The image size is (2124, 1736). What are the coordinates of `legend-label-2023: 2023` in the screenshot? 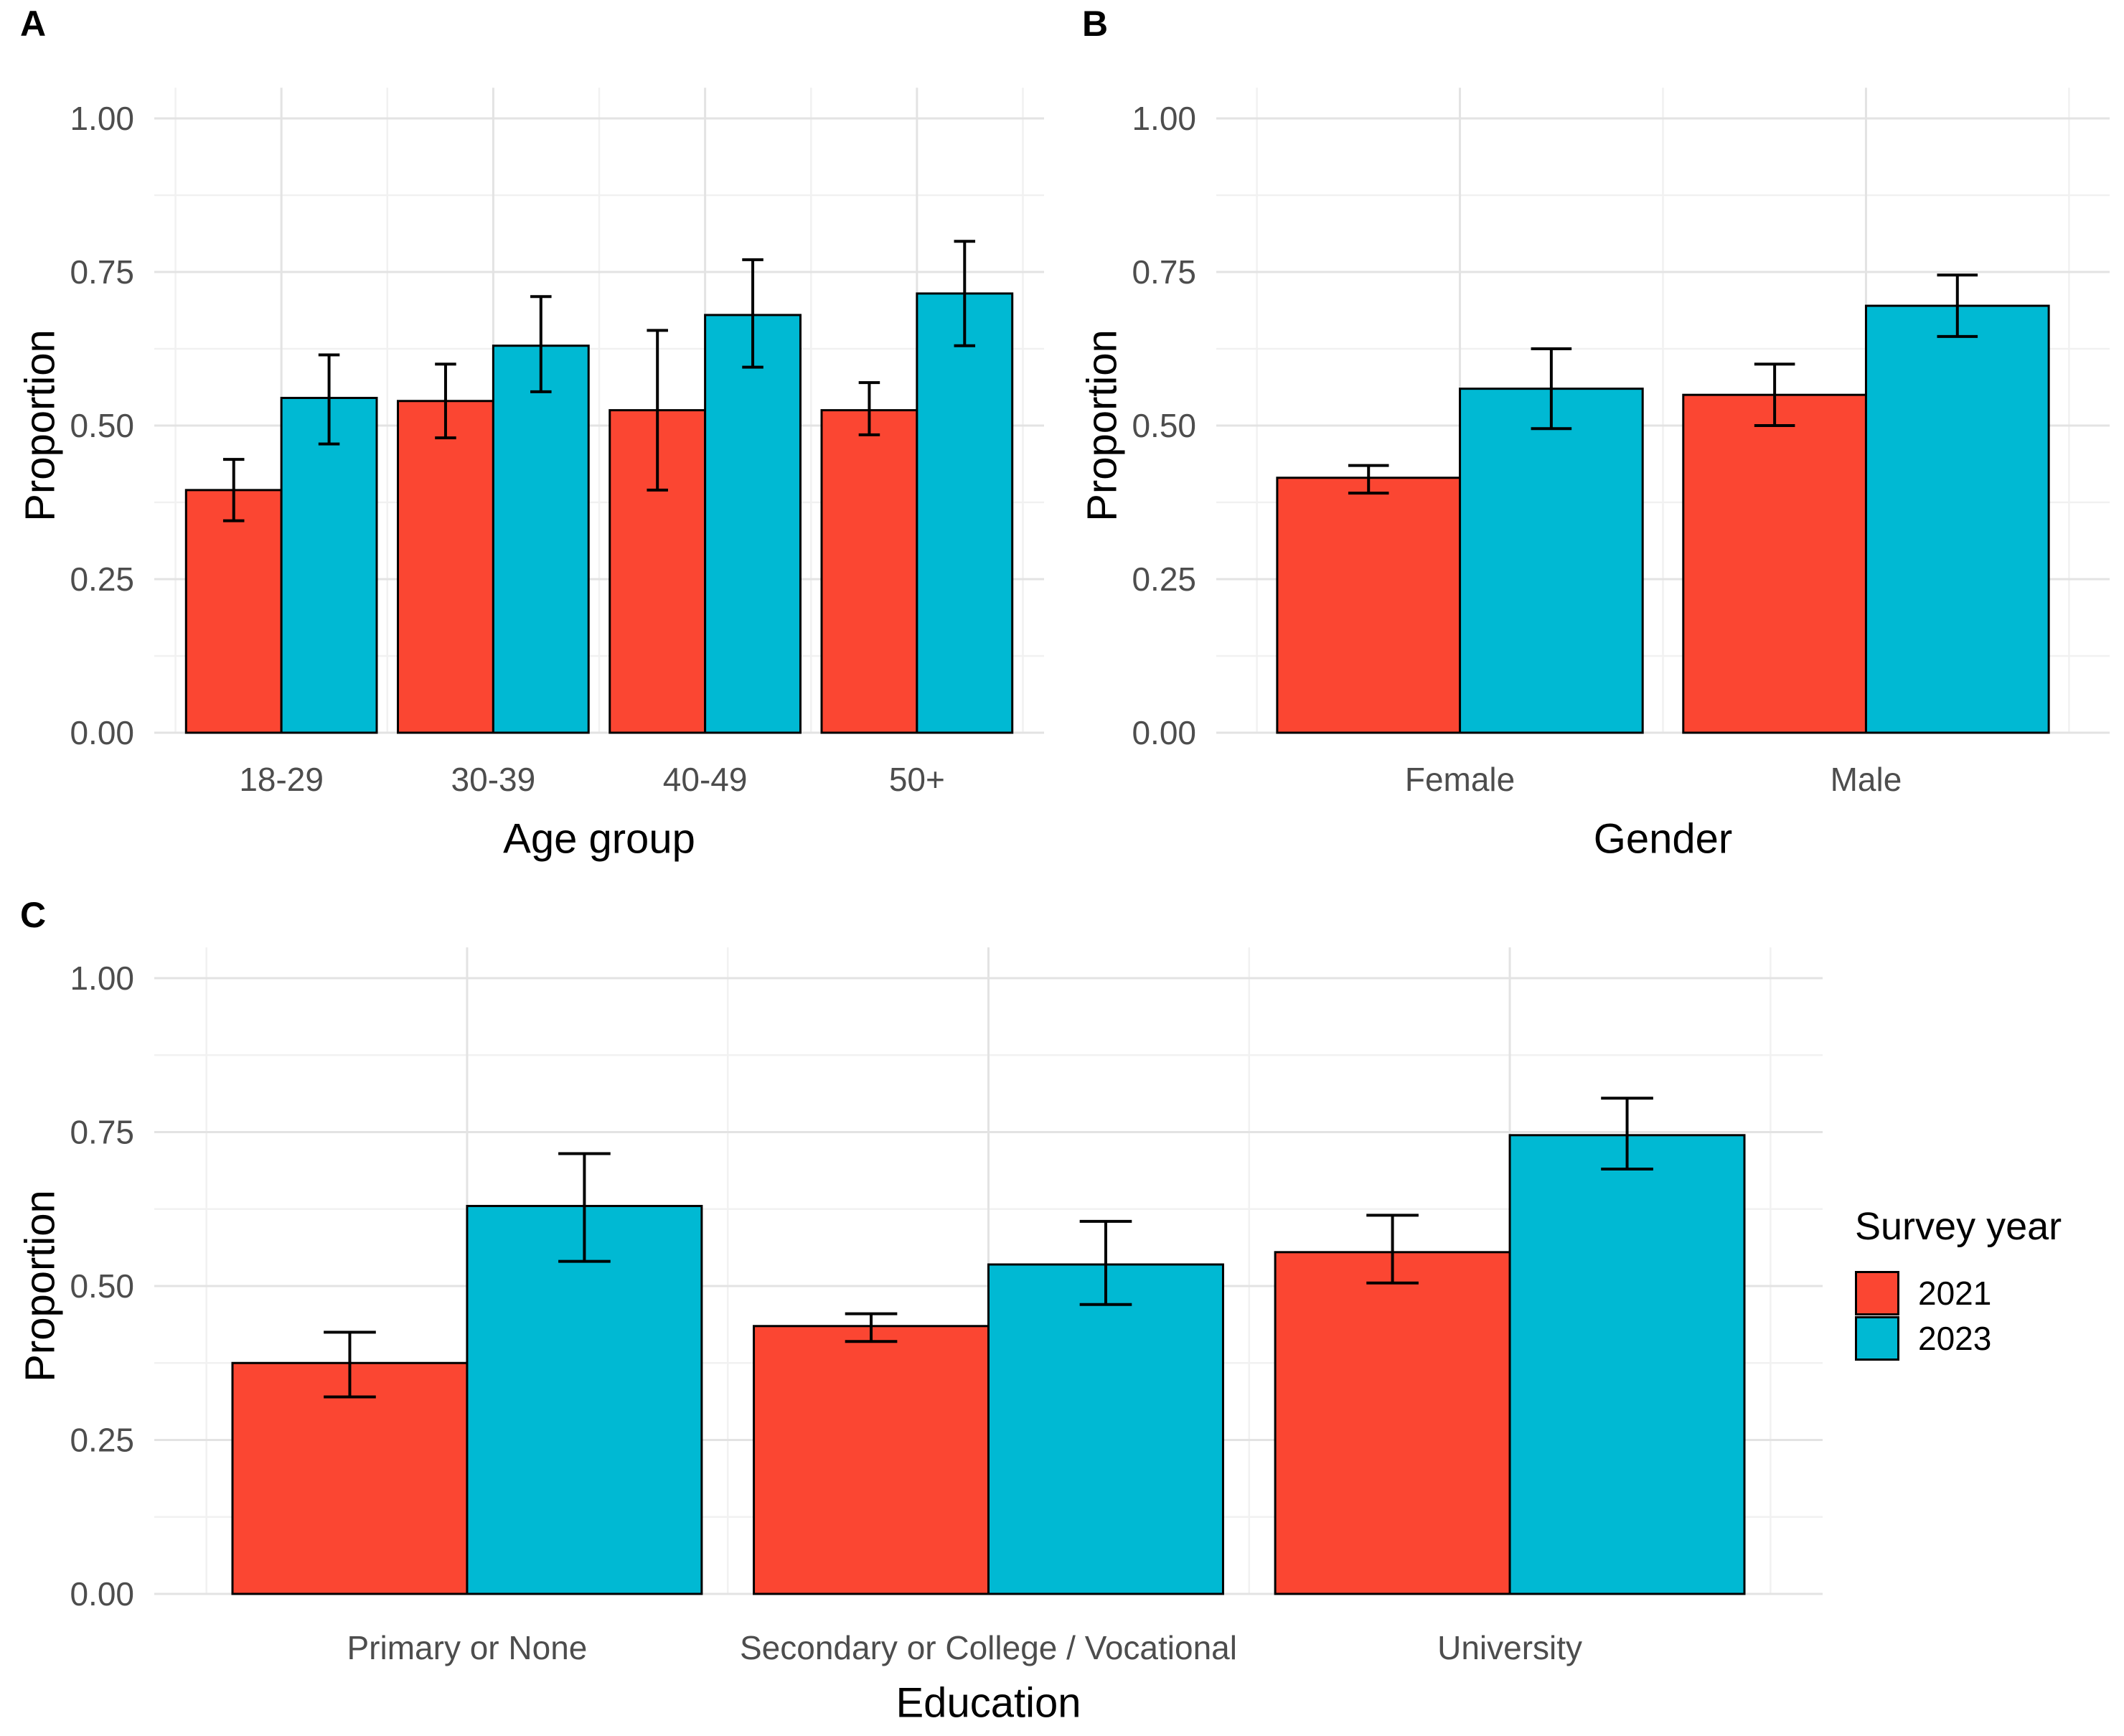 It's located at (1955, 1338).